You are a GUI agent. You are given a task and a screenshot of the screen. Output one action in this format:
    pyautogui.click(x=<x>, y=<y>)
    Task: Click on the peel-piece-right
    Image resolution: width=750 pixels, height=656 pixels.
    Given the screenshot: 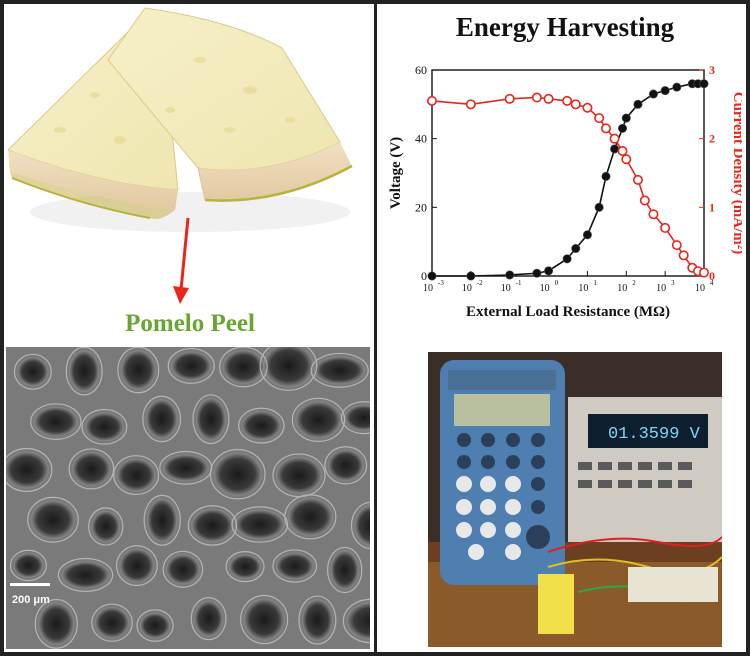 What is the action you would take?
    pyautogui.click(x=230, y=104)
    